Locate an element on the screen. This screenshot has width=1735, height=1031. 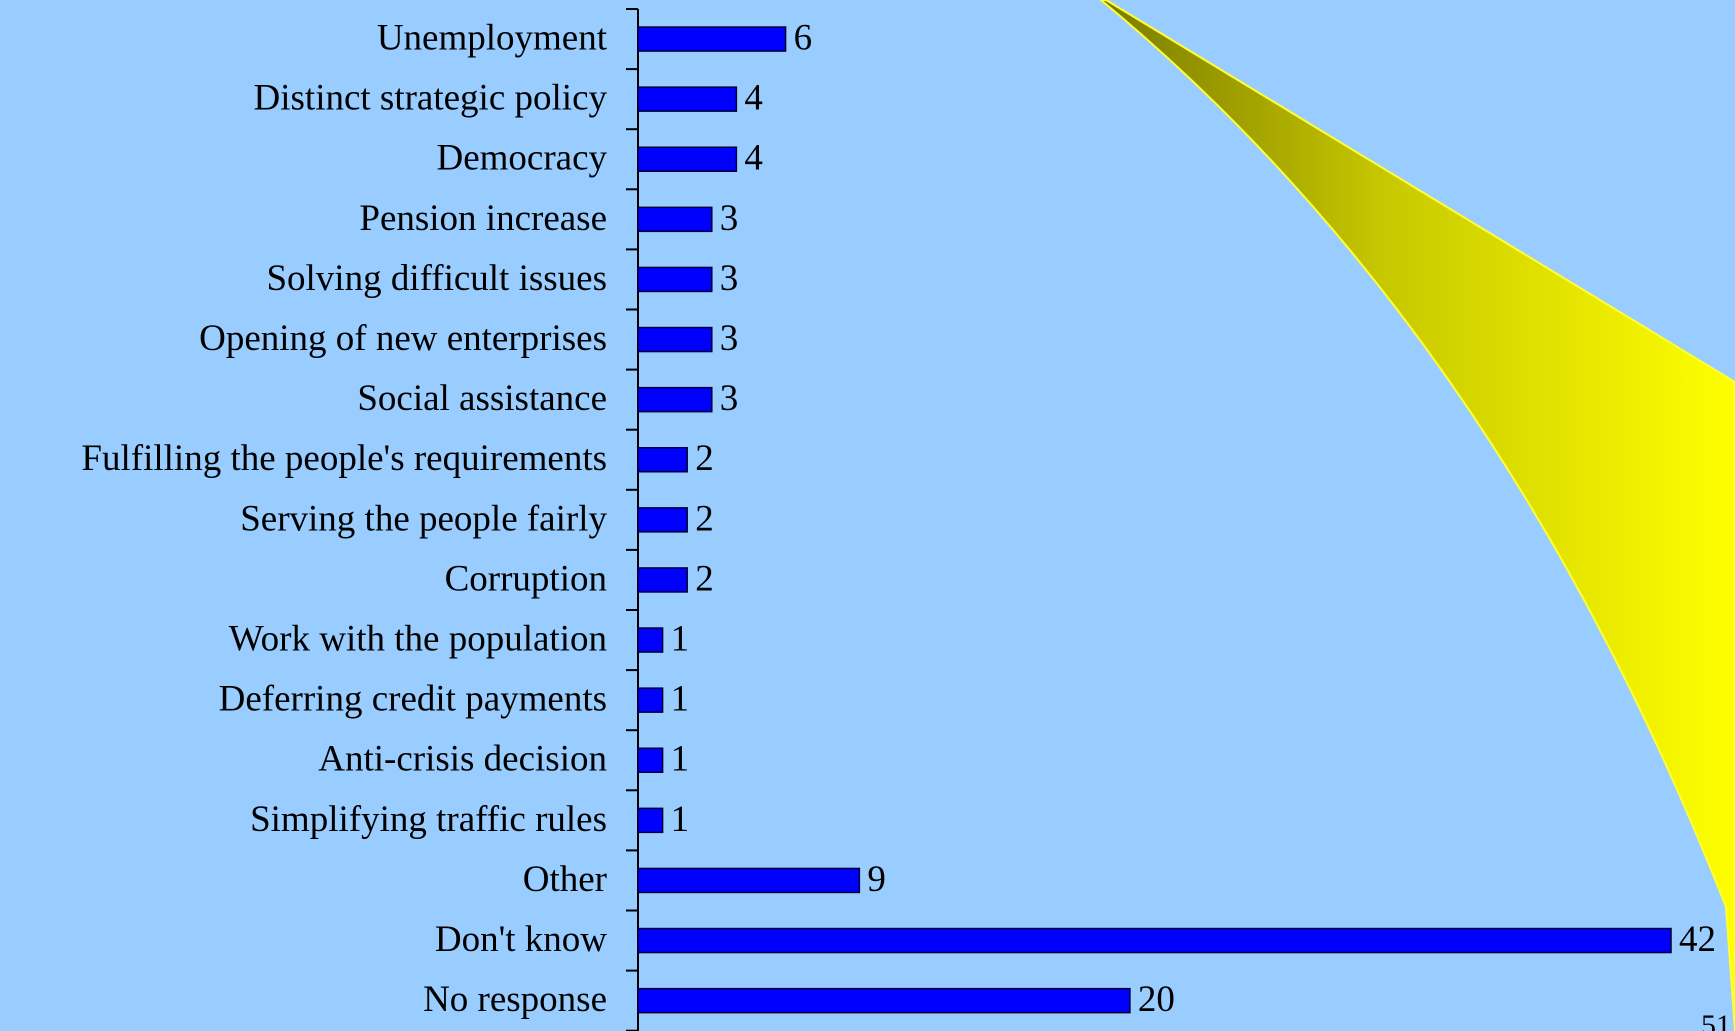
category-label: Work with the population is located at coordinates (418, 639).